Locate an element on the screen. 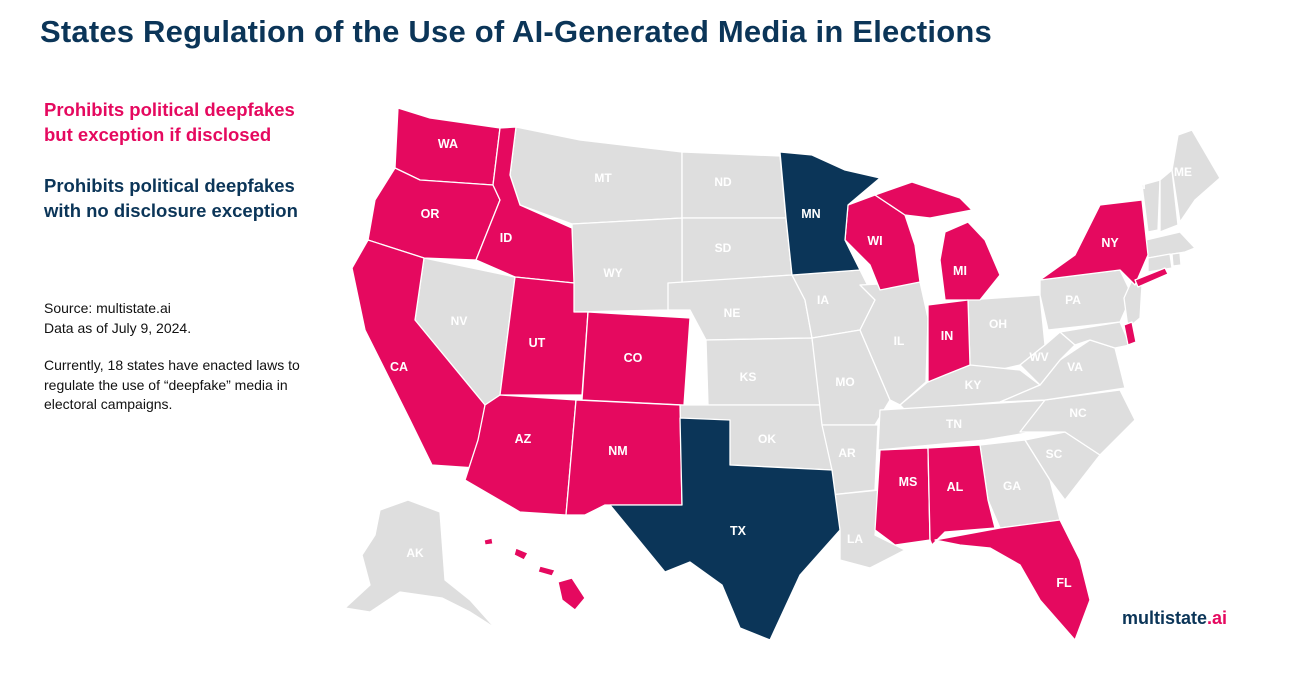 This screenshot has height=673, width=1292. state-nh is located at coordinates (1169, 201).